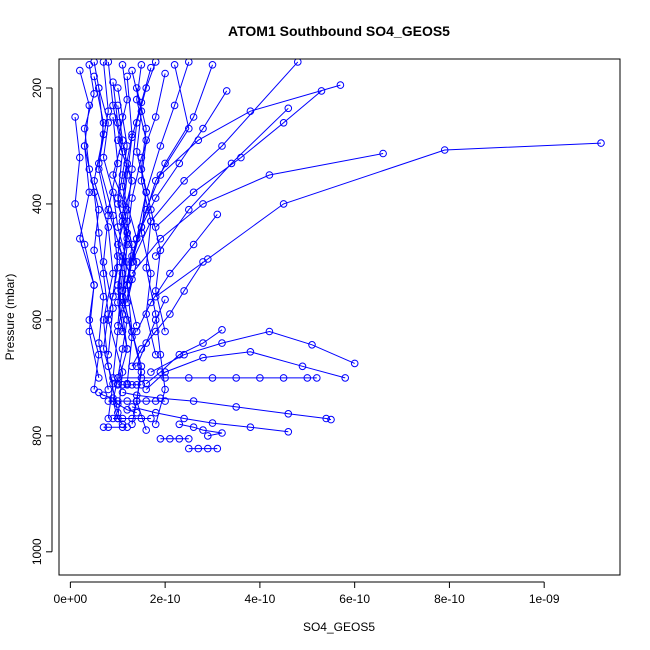 The height and width of the screenshot is (650, 650). I want to click on y-tick-label: 800, so click(37, 436).